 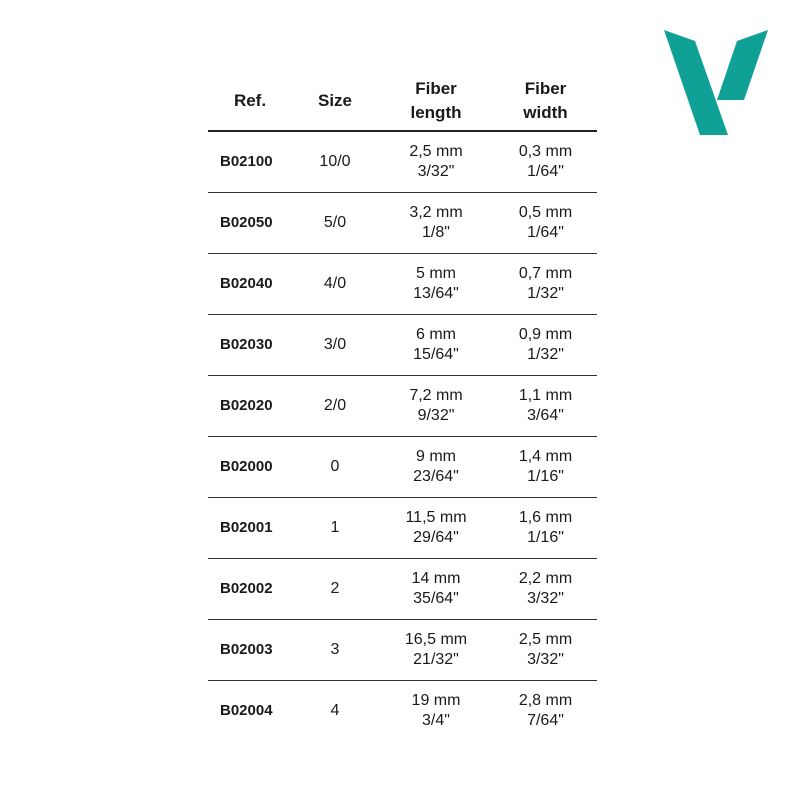 I want to click on cell-size: 3, so click(x=335, y=650).